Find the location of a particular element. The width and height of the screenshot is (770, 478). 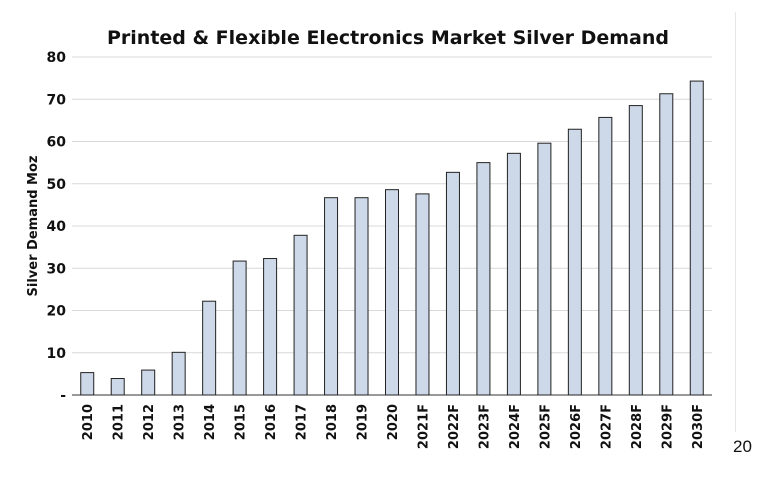

y-tick-labels: - 10 20 30 40 50 60 70 80 is located at coordinates (57, 227).